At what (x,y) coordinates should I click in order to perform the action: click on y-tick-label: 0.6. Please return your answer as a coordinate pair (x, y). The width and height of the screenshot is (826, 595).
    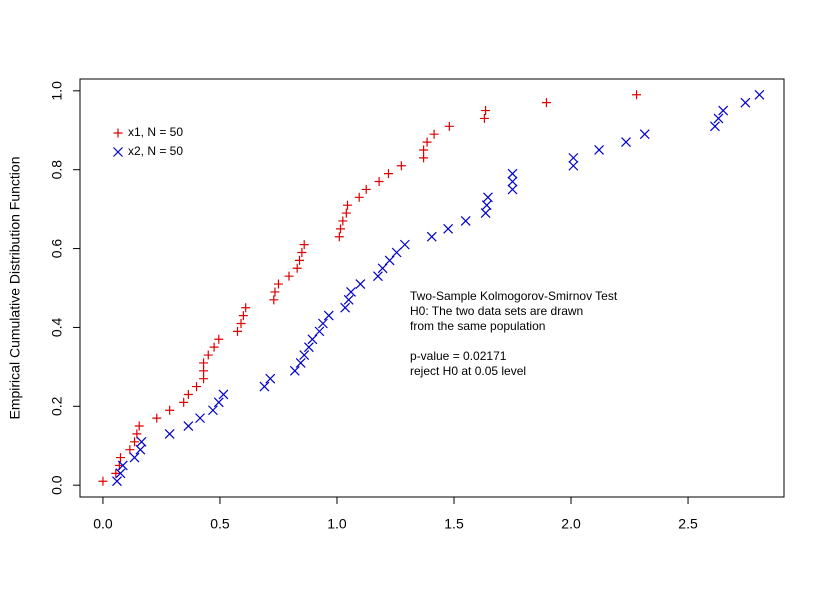
    Looking at the image, I should click on (57, 249).